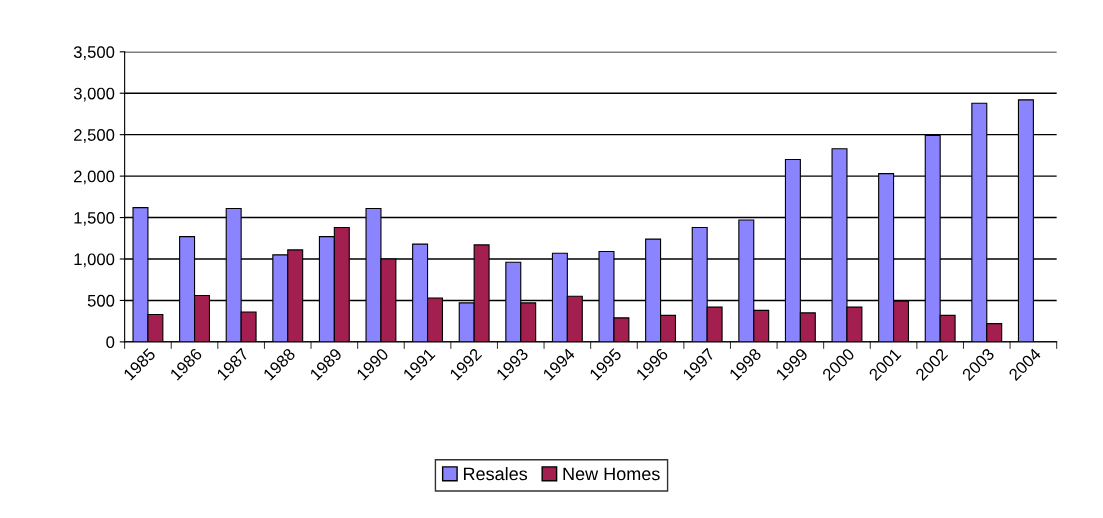 The width and height of the screenshot is (1103, 518). Describe the element at coordinates (495, 474) in the screenshot. I see `legend-label: Resales` at that location.